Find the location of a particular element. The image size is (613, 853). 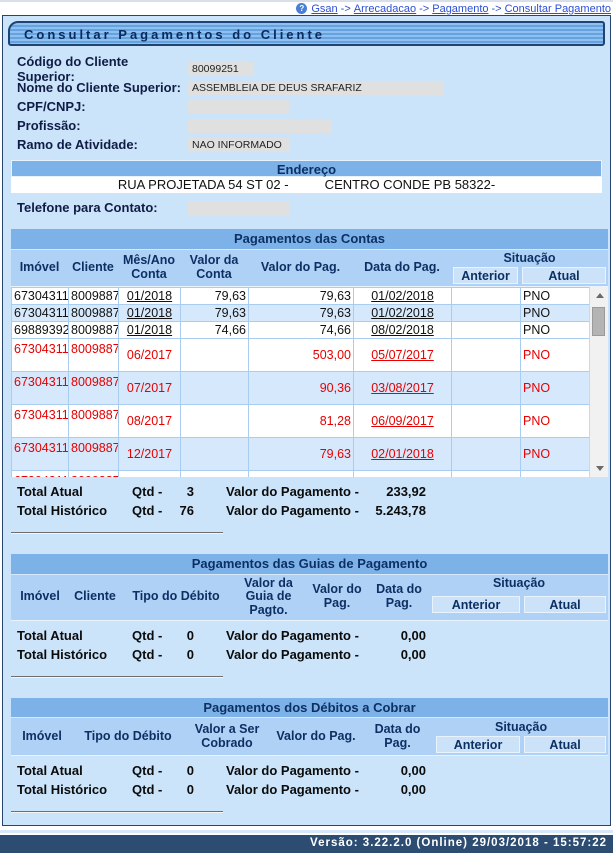

field-row: Ramo de Atividade: NAO INFORMADO is located at coordinates (306, 144).